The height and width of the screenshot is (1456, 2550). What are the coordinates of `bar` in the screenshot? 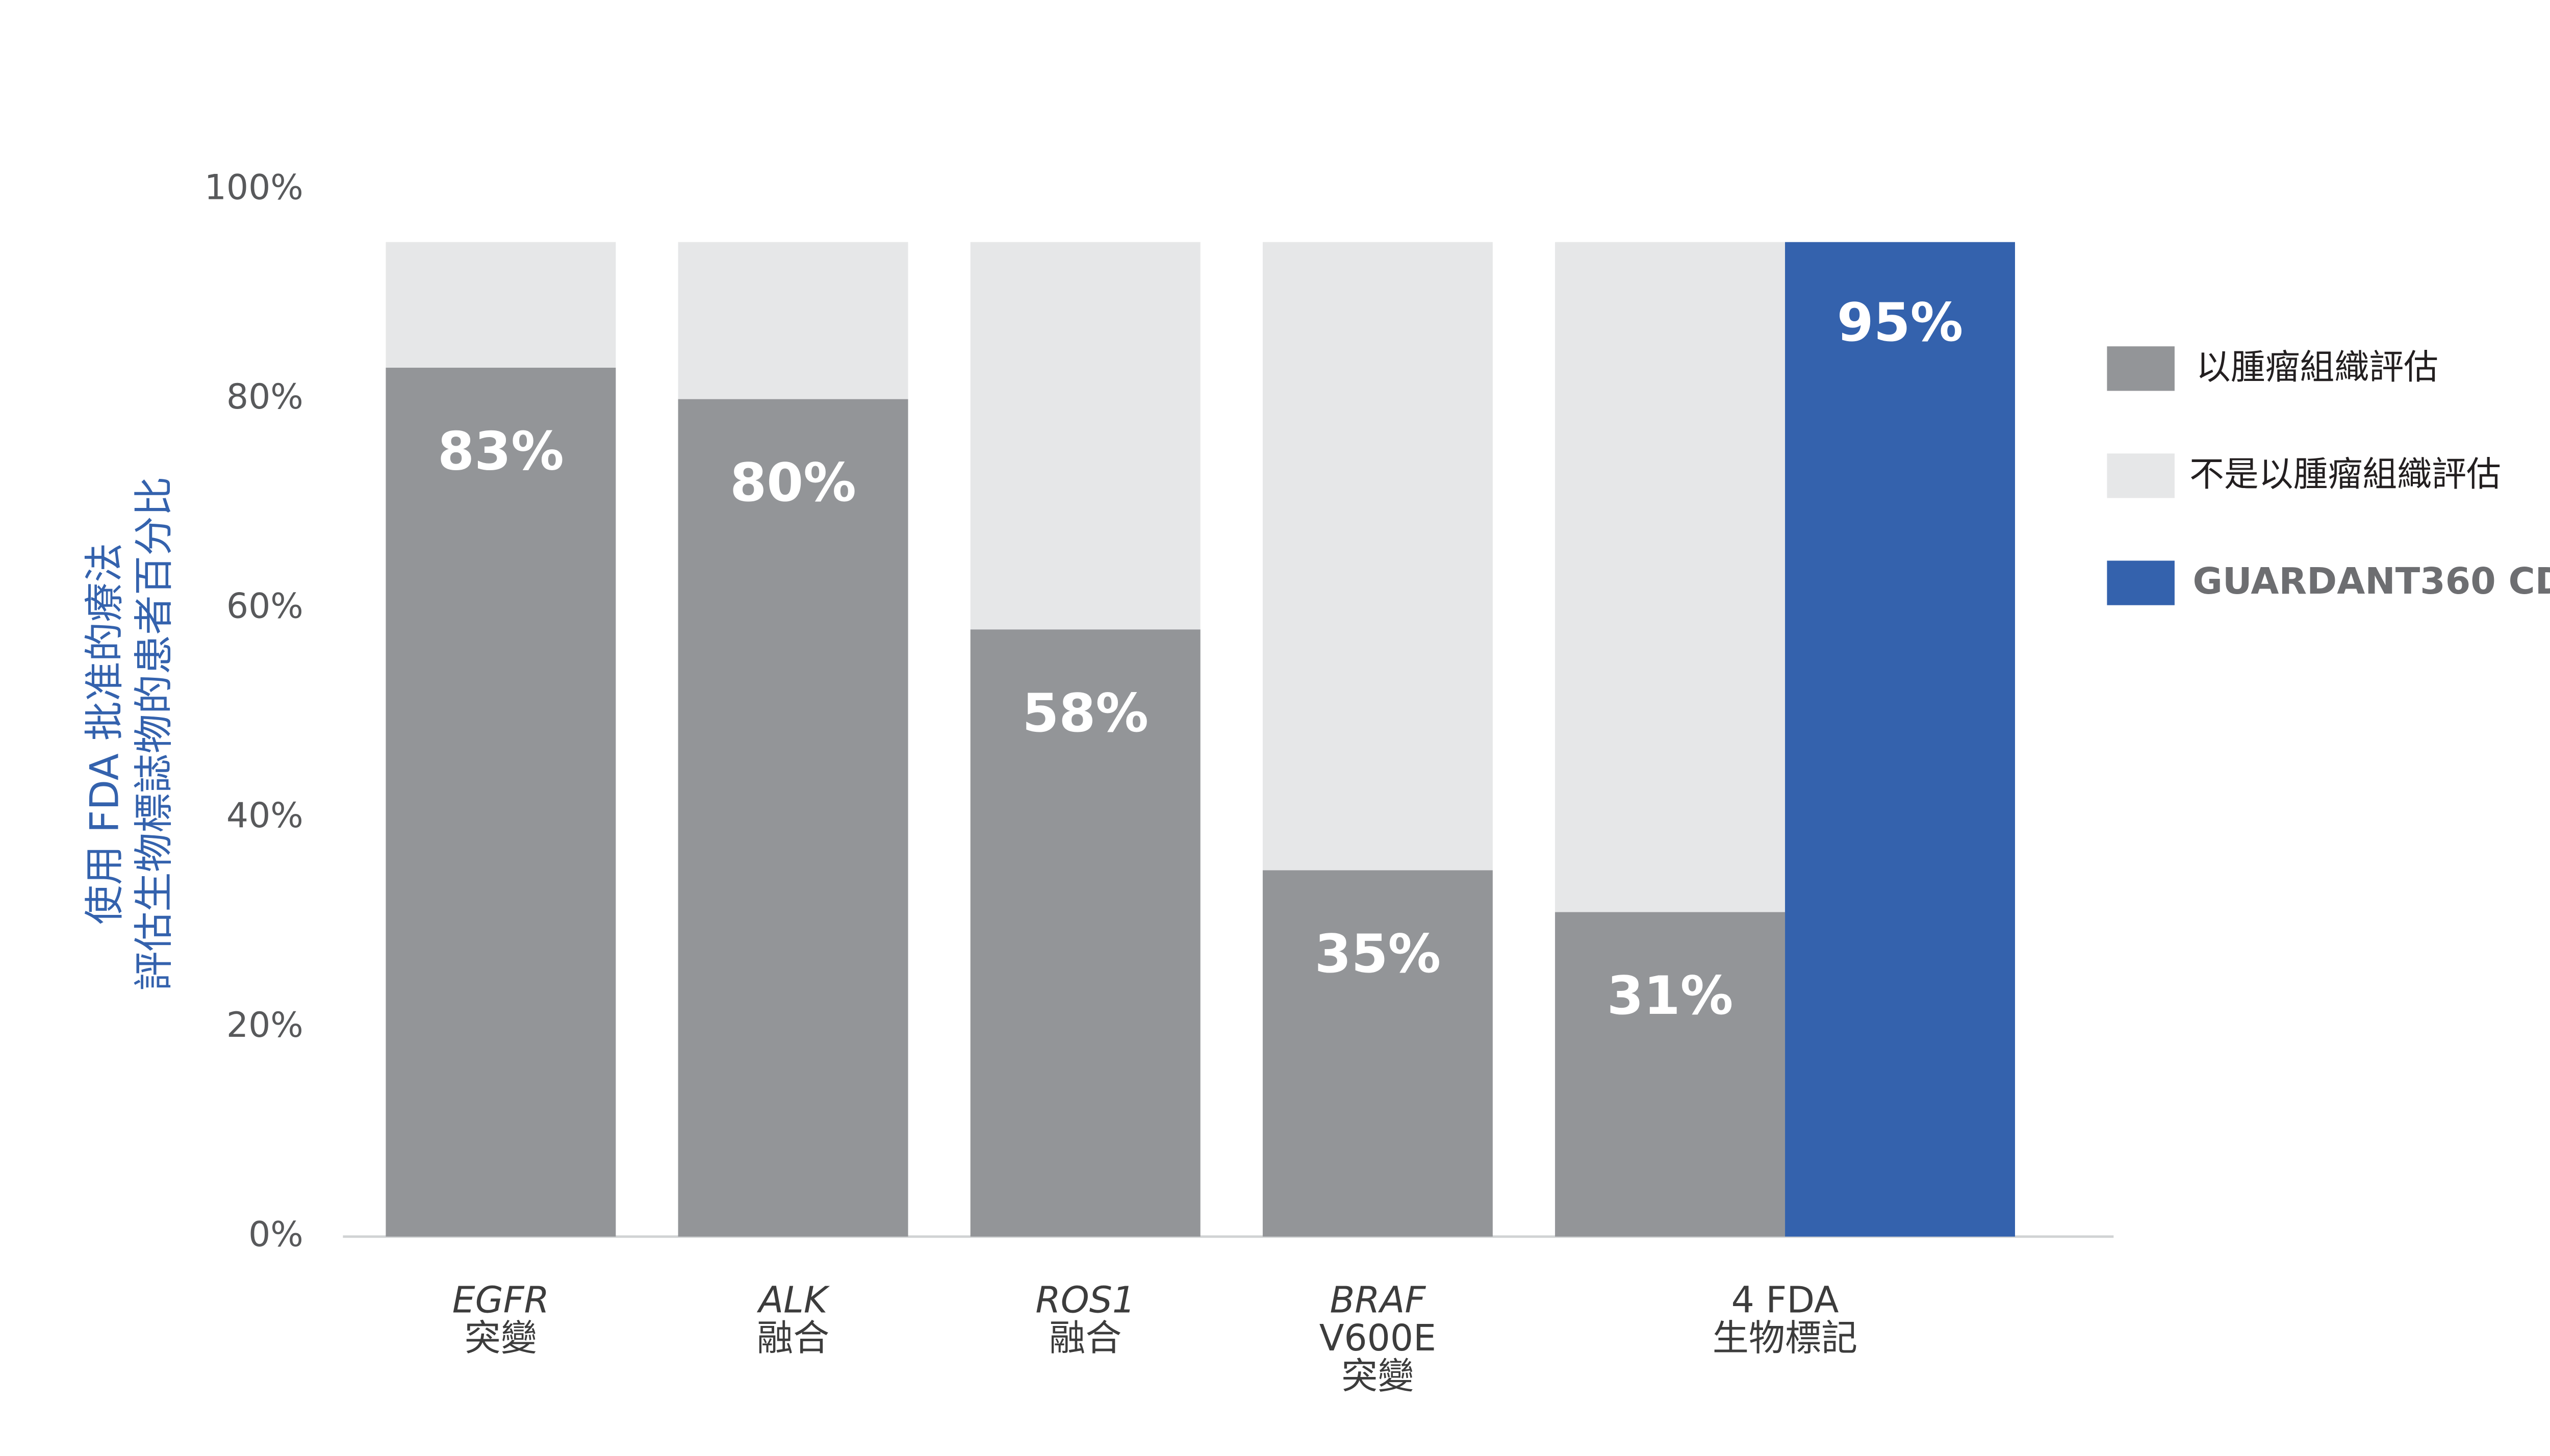 It's located at (1900, 739).